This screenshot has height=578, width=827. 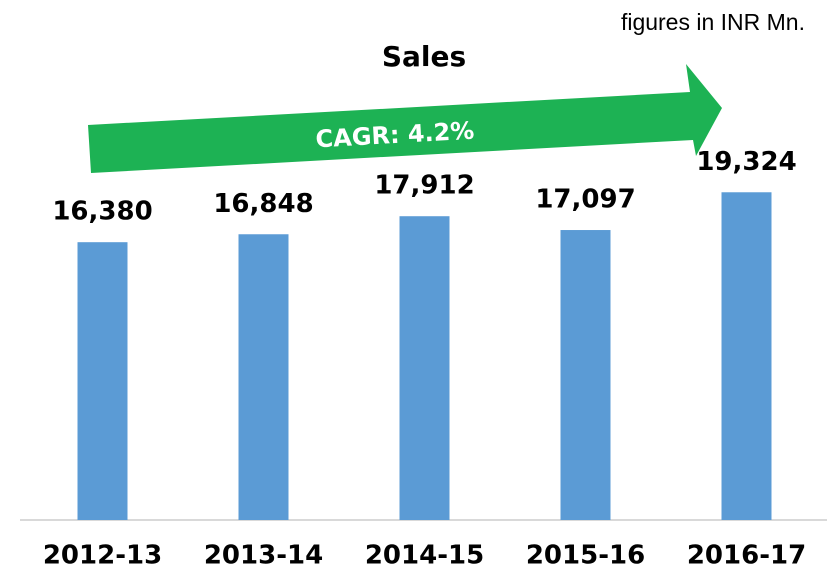 I want to click on x-tick-label: 2012-13, so click(x=102, y=556).